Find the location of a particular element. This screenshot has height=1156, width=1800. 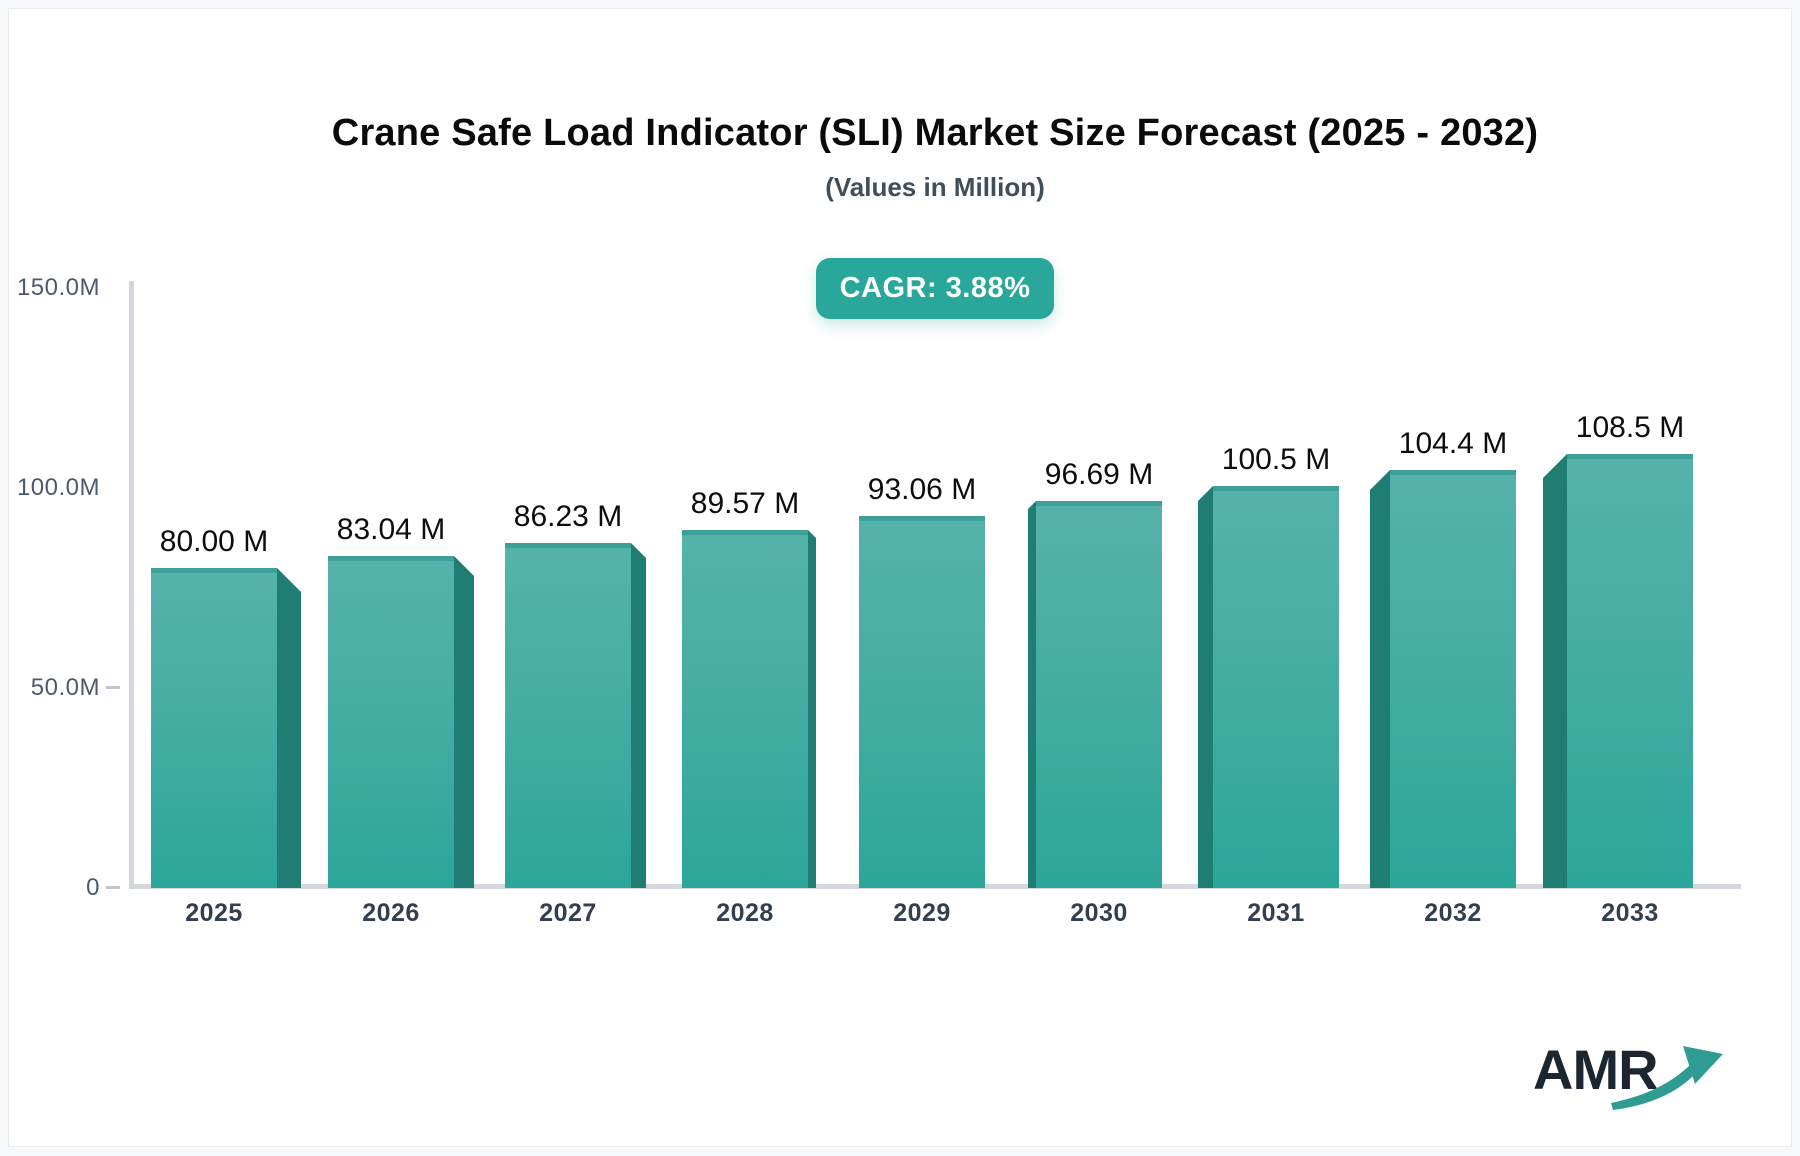

bar-value-label: 80.00 M is located at coordinates (214, 541).